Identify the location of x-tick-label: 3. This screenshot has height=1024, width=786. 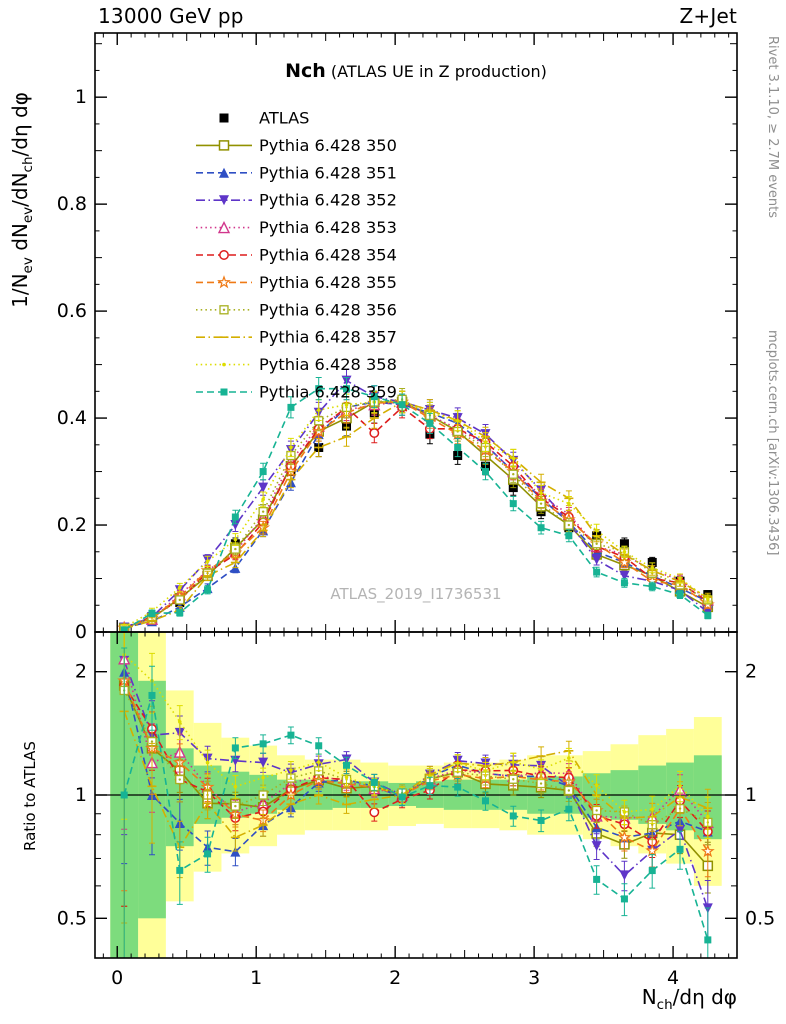
(534, 978).